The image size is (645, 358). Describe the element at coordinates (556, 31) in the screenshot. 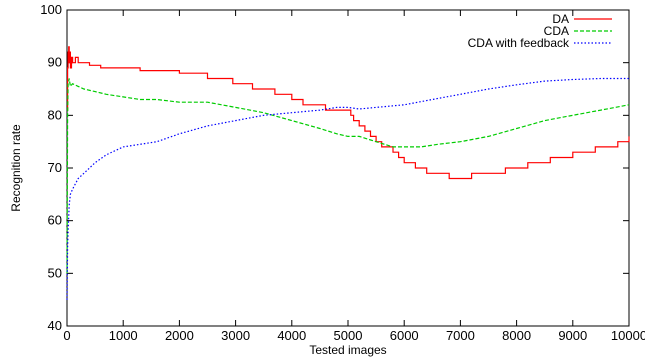

I see `legend-label: CDA` at that location.